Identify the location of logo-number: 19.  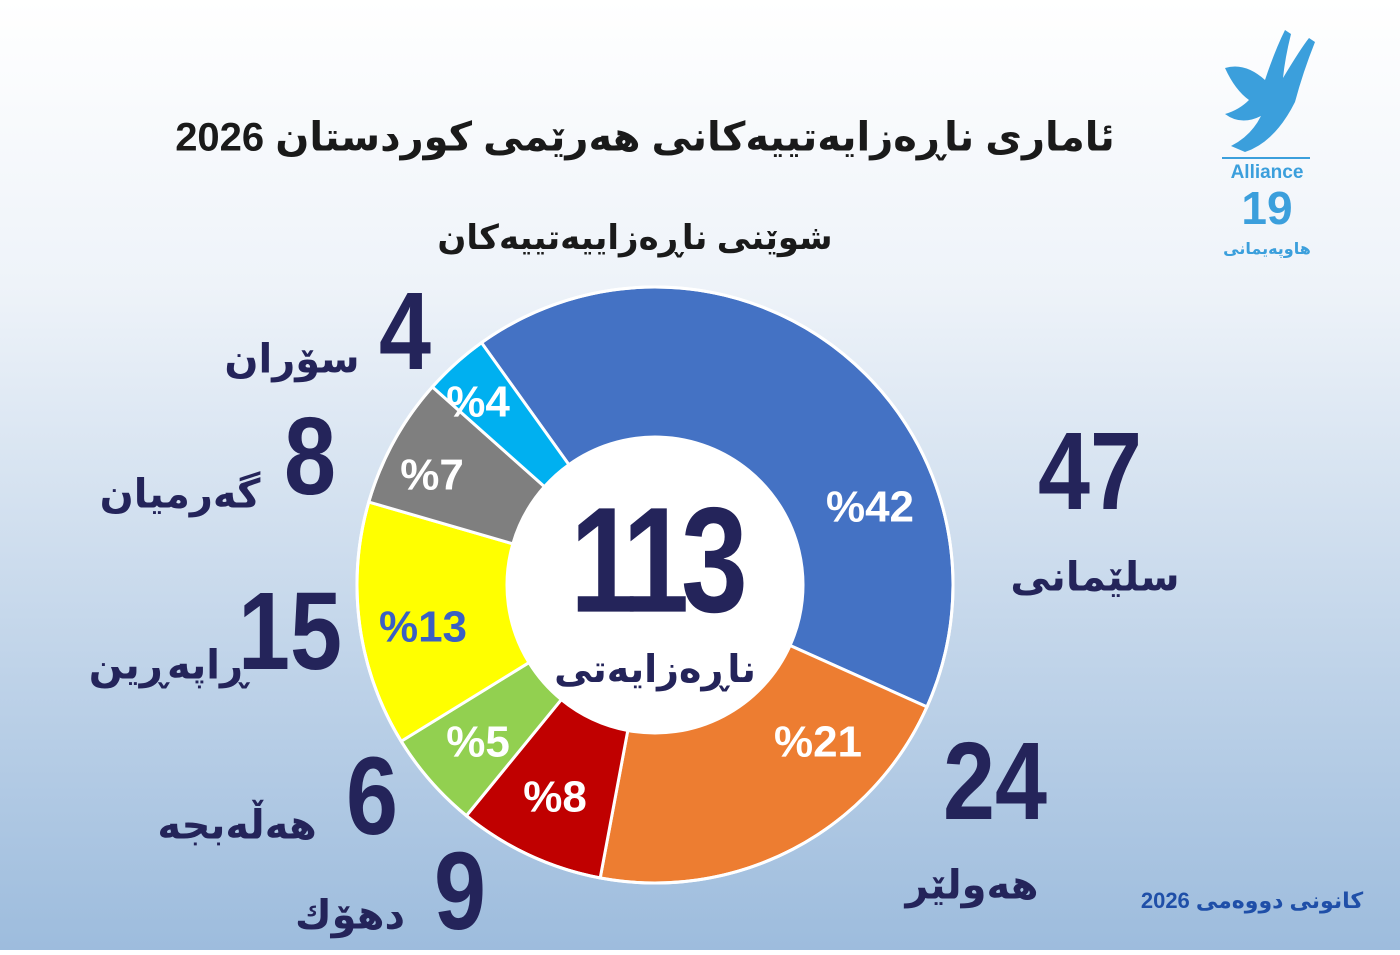
(1266, 208).